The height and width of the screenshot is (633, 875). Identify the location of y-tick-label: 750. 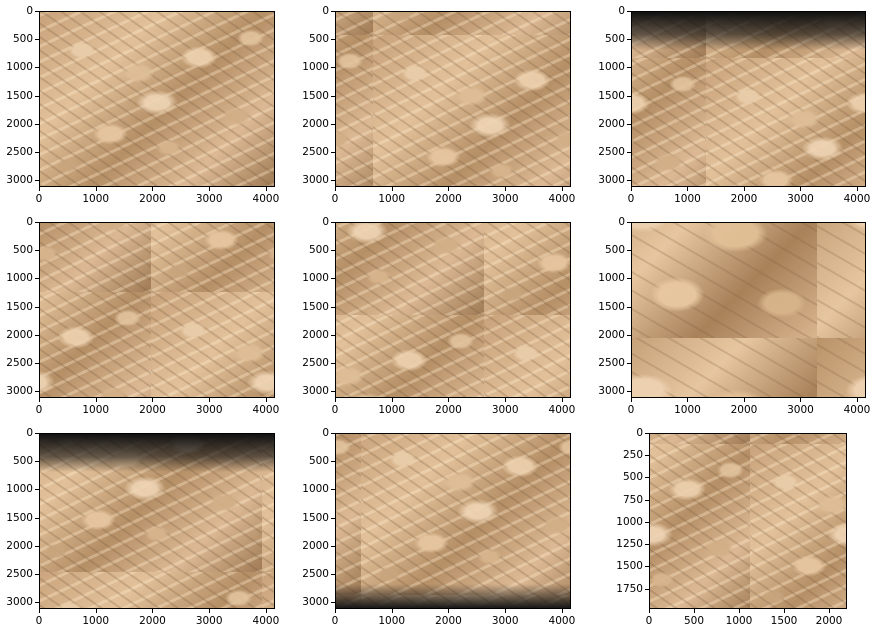
(632, 499).